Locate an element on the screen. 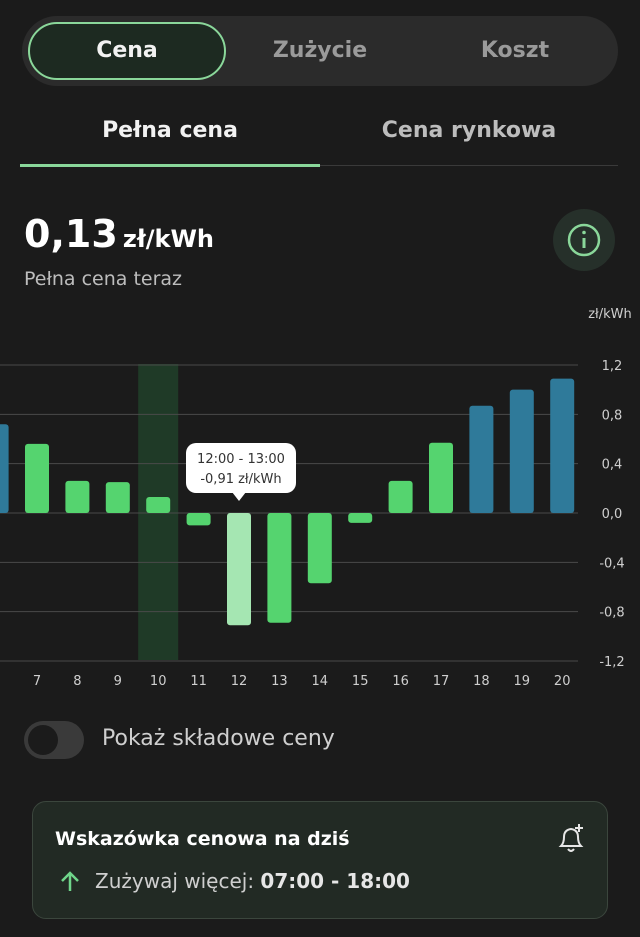  x-tick-label: 17 is located at coordinates (441, 681).